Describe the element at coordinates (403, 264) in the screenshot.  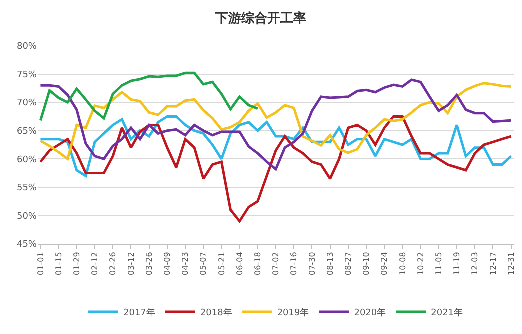
I see `x-tick-label: 10-08` at that location.